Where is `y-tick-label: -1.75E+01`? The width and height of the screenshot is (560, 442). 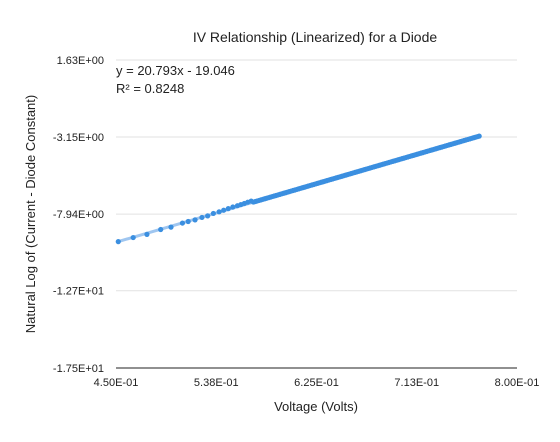
y-tick-label: -1.75E+01 is located at coordinates (78, 369).